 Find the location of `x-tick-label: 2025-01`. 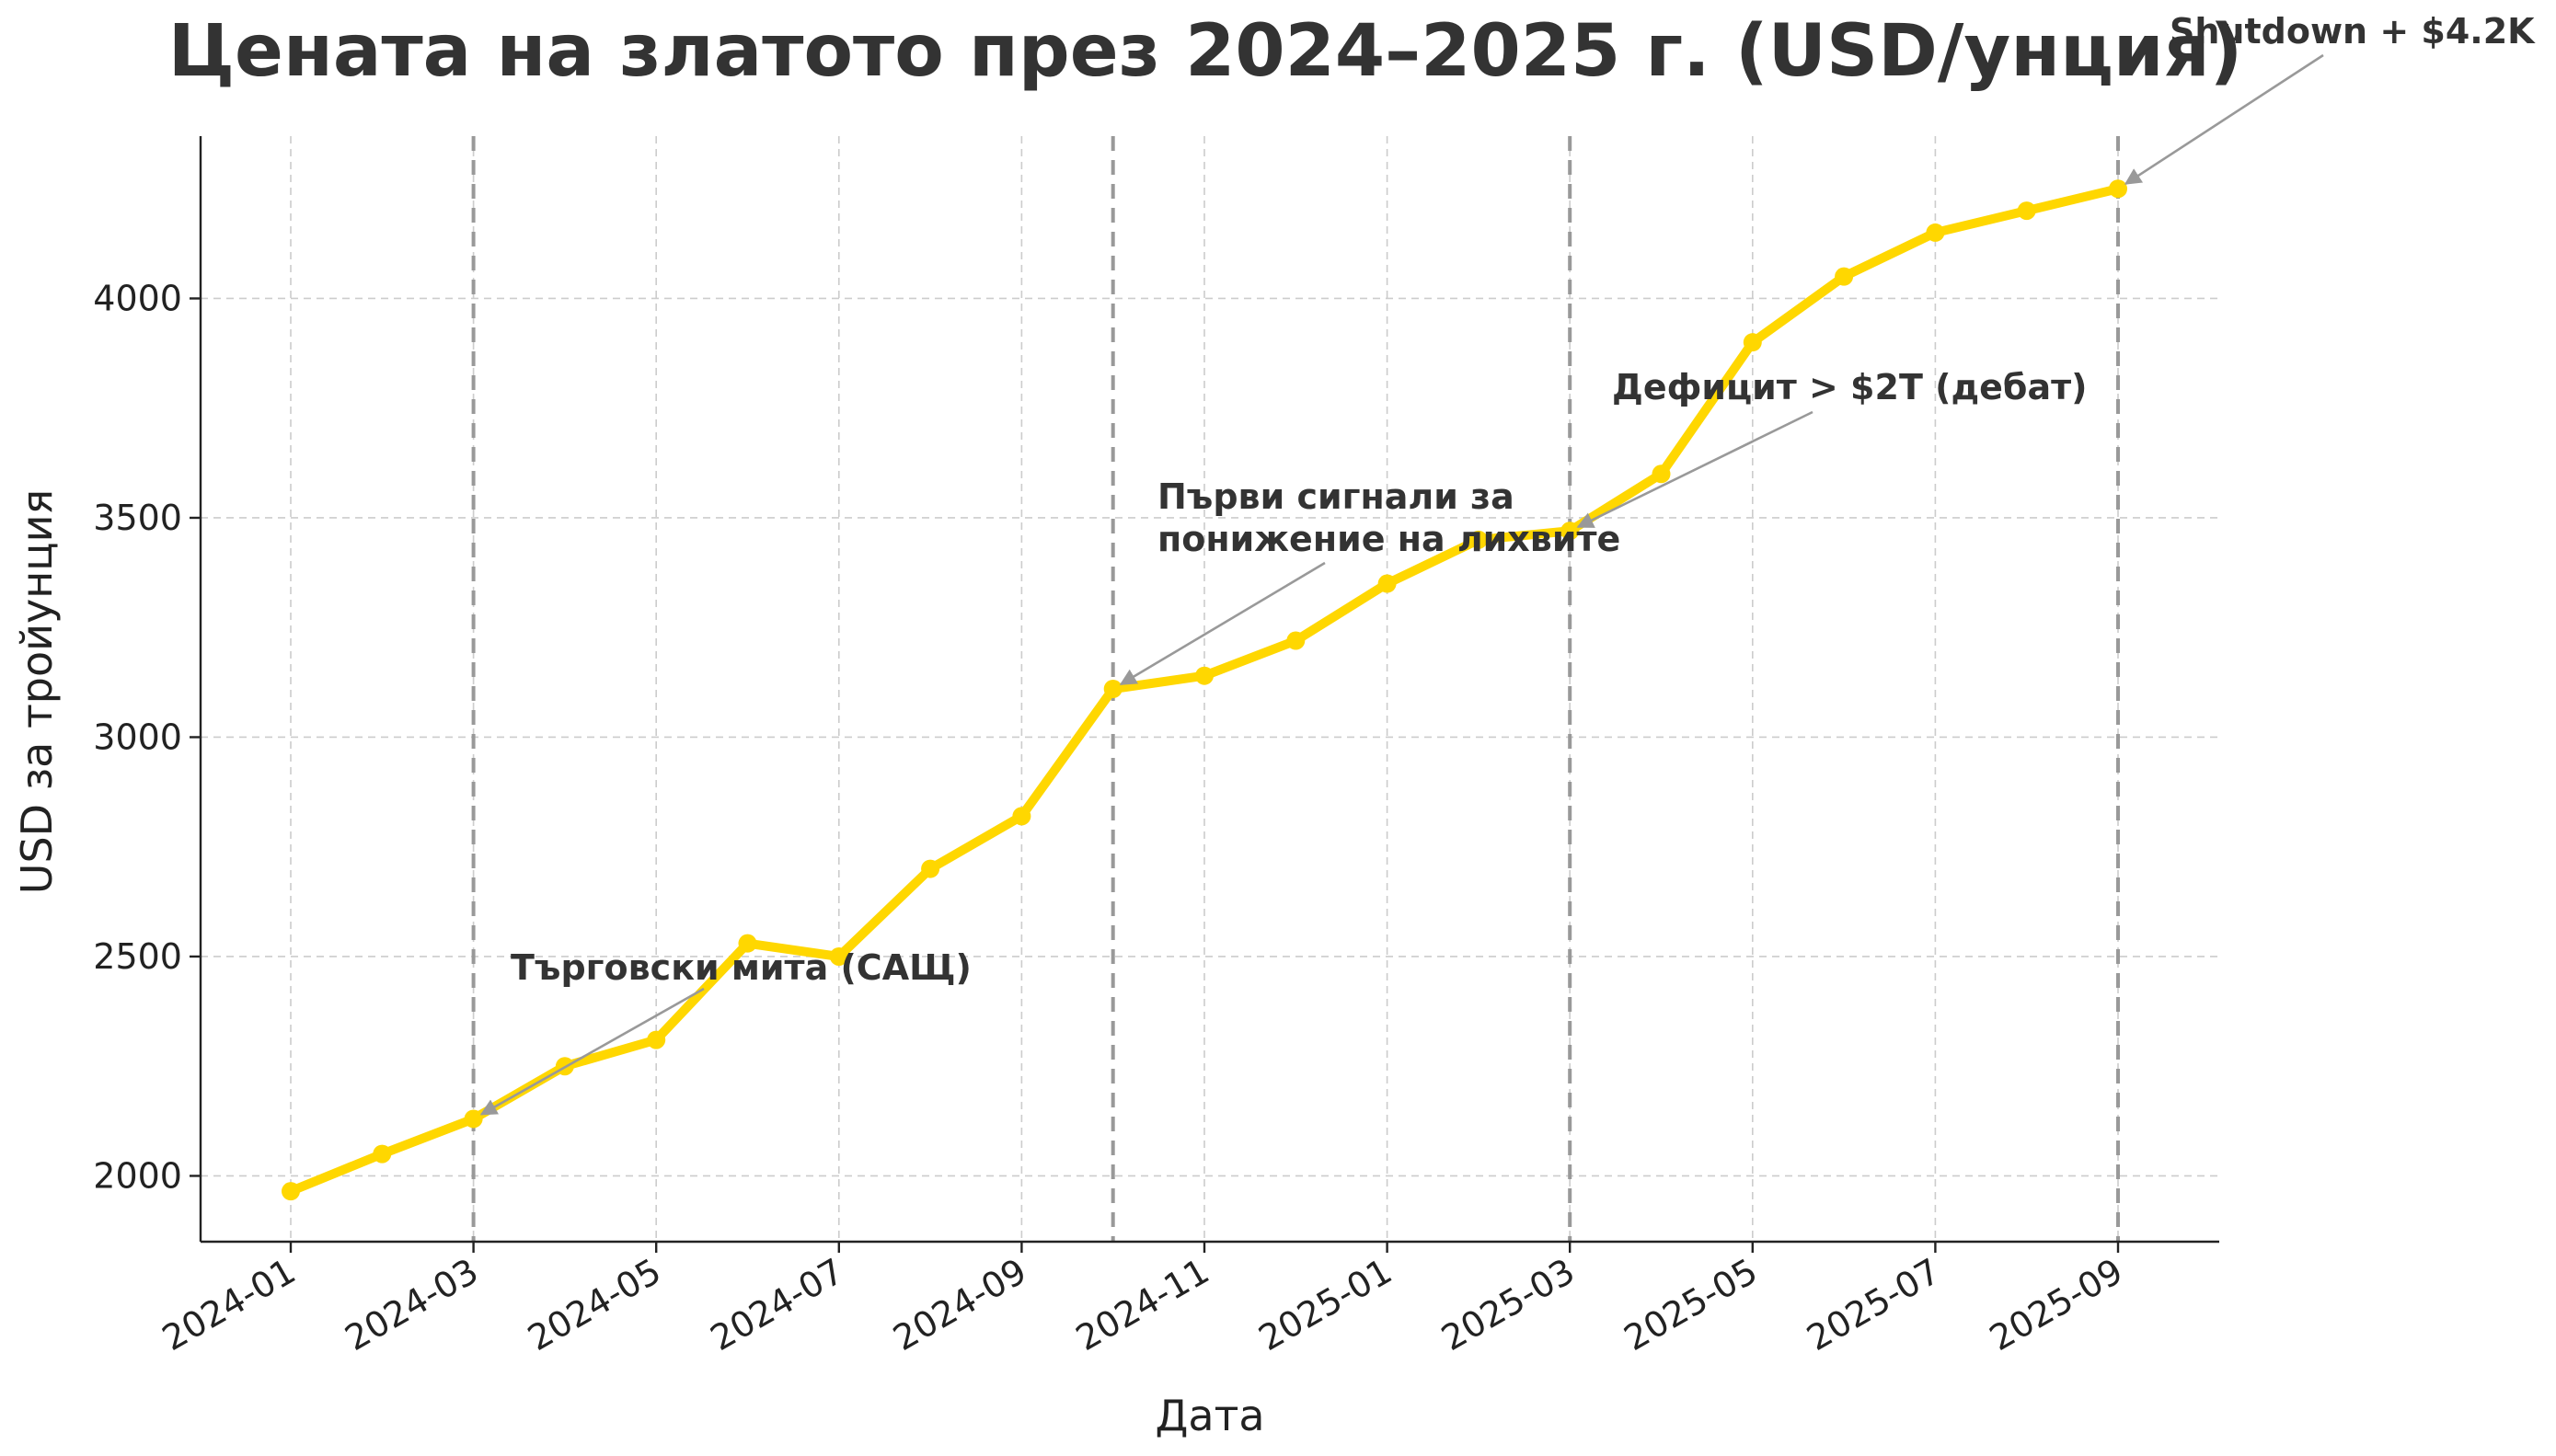

x-tick-label: 2025-01 is located at coordinates (1325, 1305).